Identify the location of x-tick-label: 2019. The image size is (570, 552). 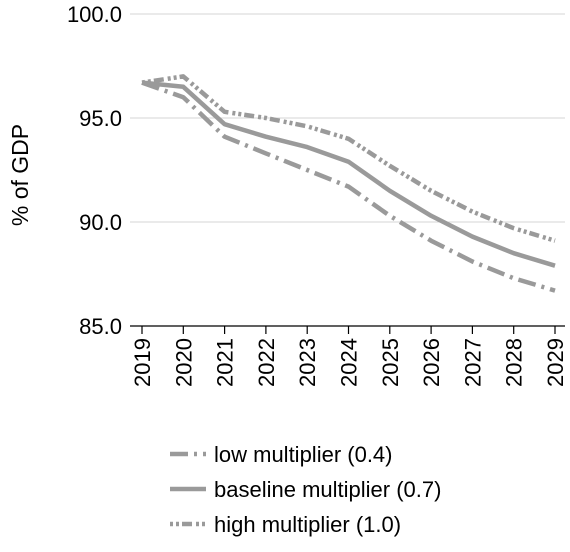
(142, 362).